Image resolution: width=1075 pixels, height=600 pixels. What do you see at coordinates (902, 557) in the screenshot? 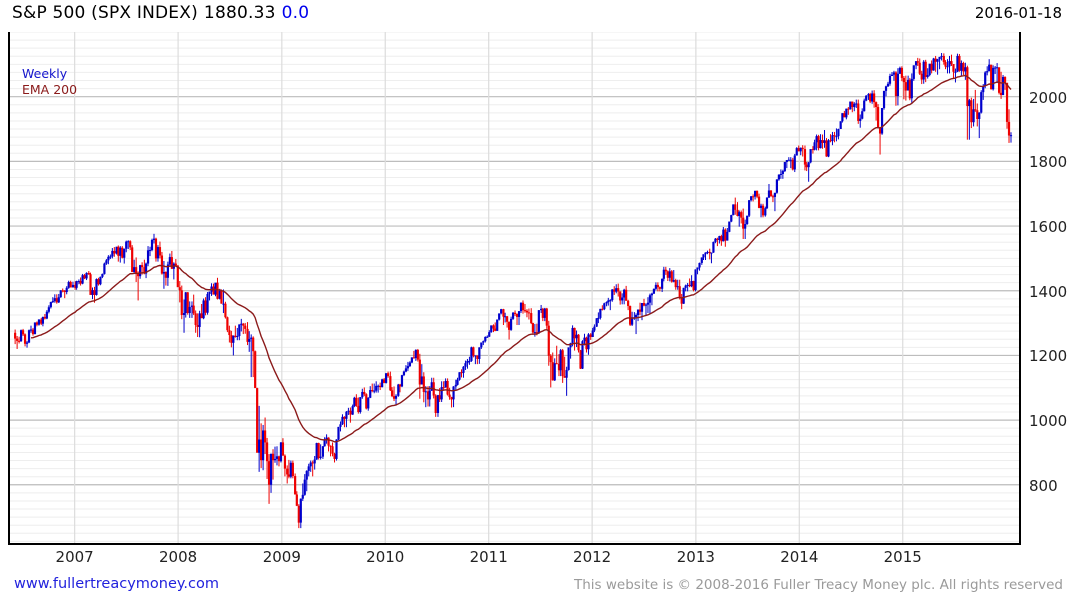
I see `x-axis-tick-2015: 2015` at bounding box center [902, 557].